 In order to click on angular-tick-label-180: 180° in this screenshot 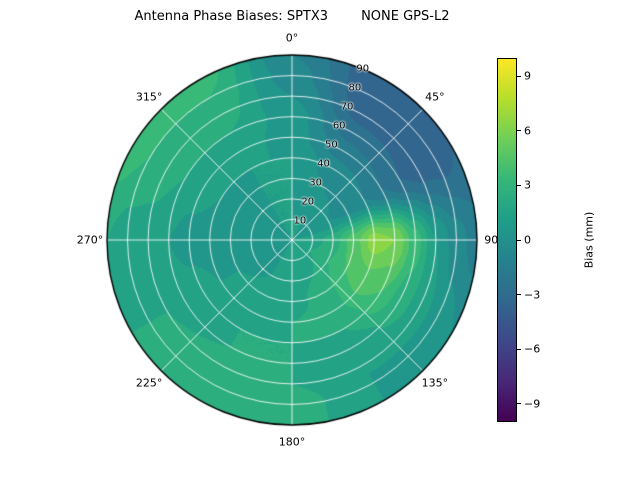, I will do `click(292, 442)`.